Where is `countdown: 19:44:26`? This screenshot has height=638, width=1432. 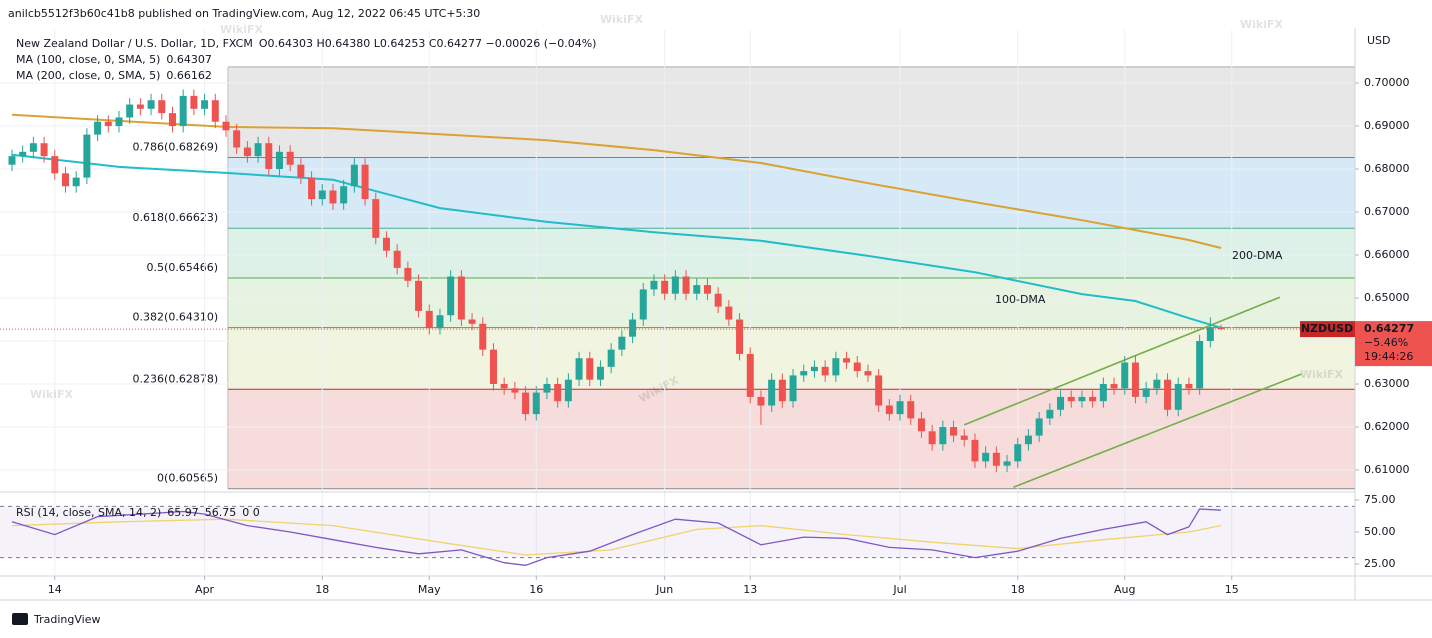 countdown: 19:44:26 is located at coordinates (1388, 356).